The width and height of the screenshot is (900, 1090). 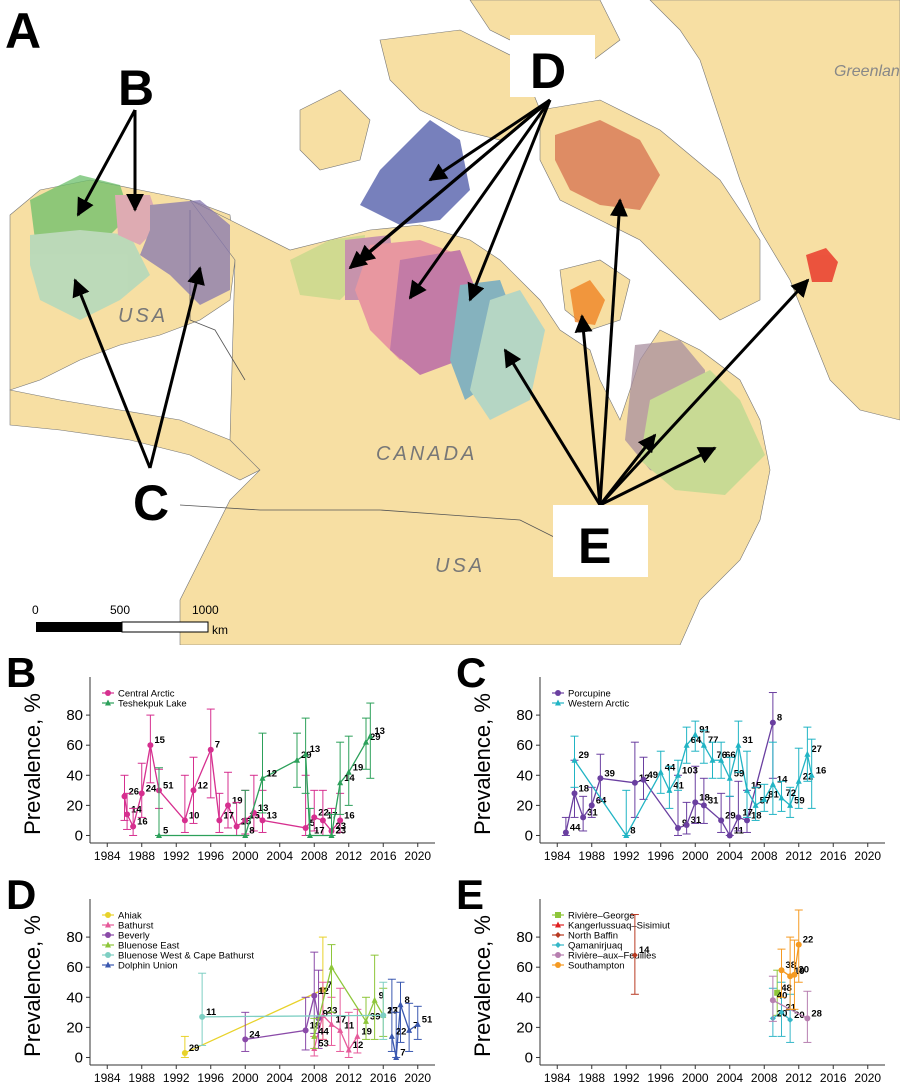 I want to click on panel-letter-c: C, so click(x=471, y=672).